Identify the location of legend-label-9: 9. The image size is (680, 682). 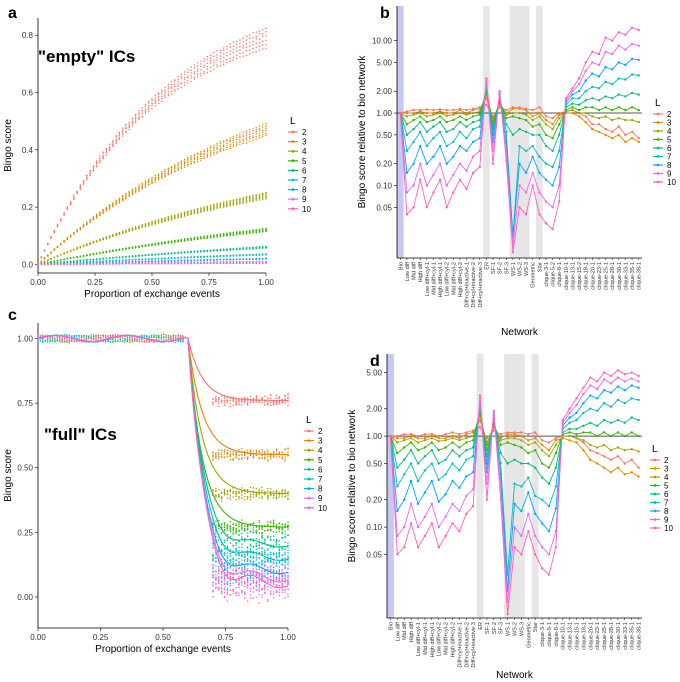
(304, 199).